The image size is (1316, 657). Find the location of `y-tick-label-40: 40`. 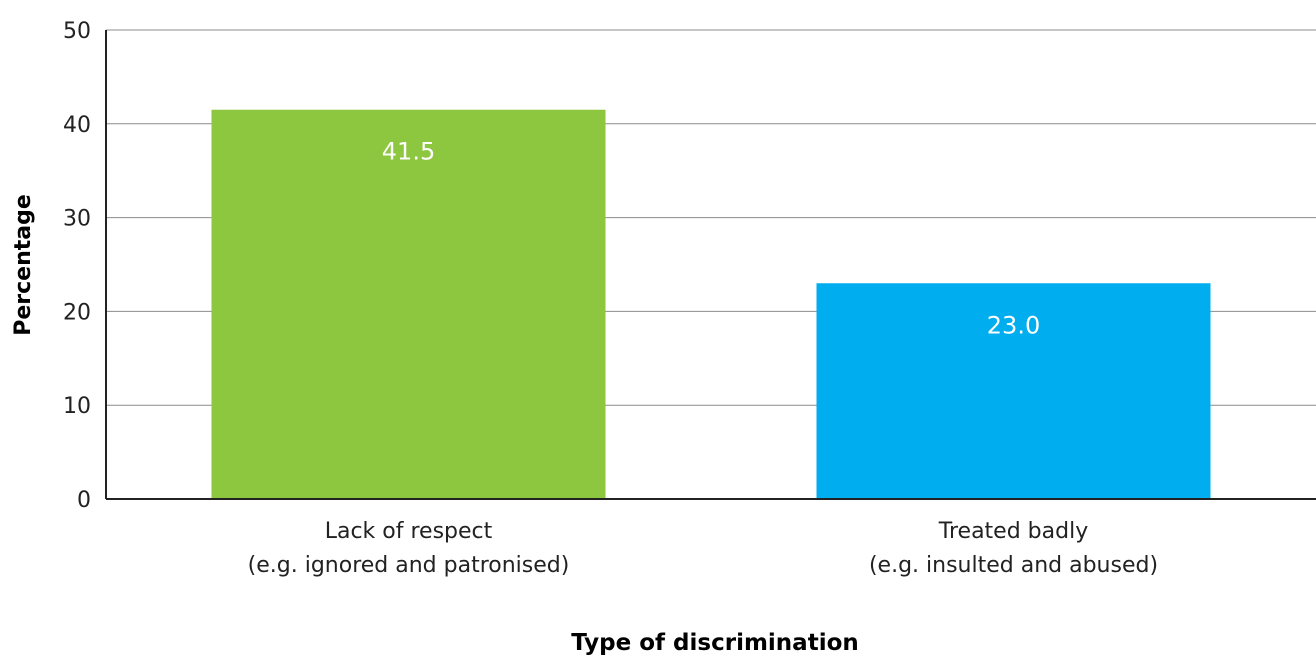

y-tick-label-40: 40 is located at coordinates (77, 125).